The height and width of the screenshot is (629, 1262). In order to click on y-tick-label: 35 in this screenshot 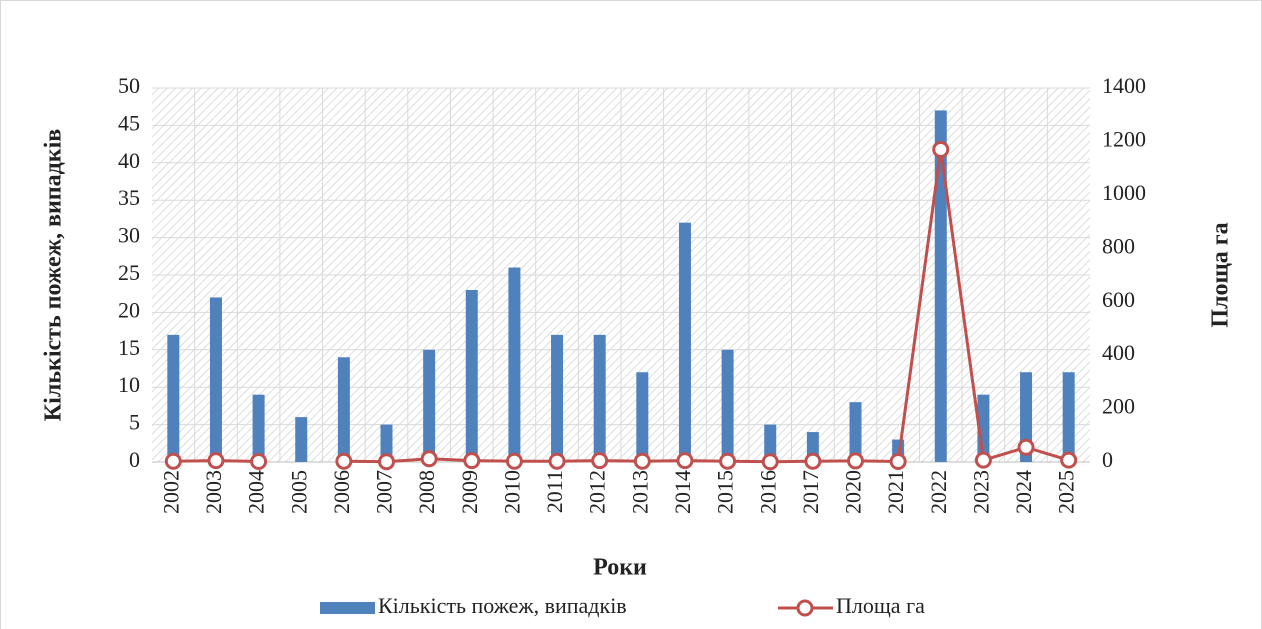, I will do `click(129, 197)`.